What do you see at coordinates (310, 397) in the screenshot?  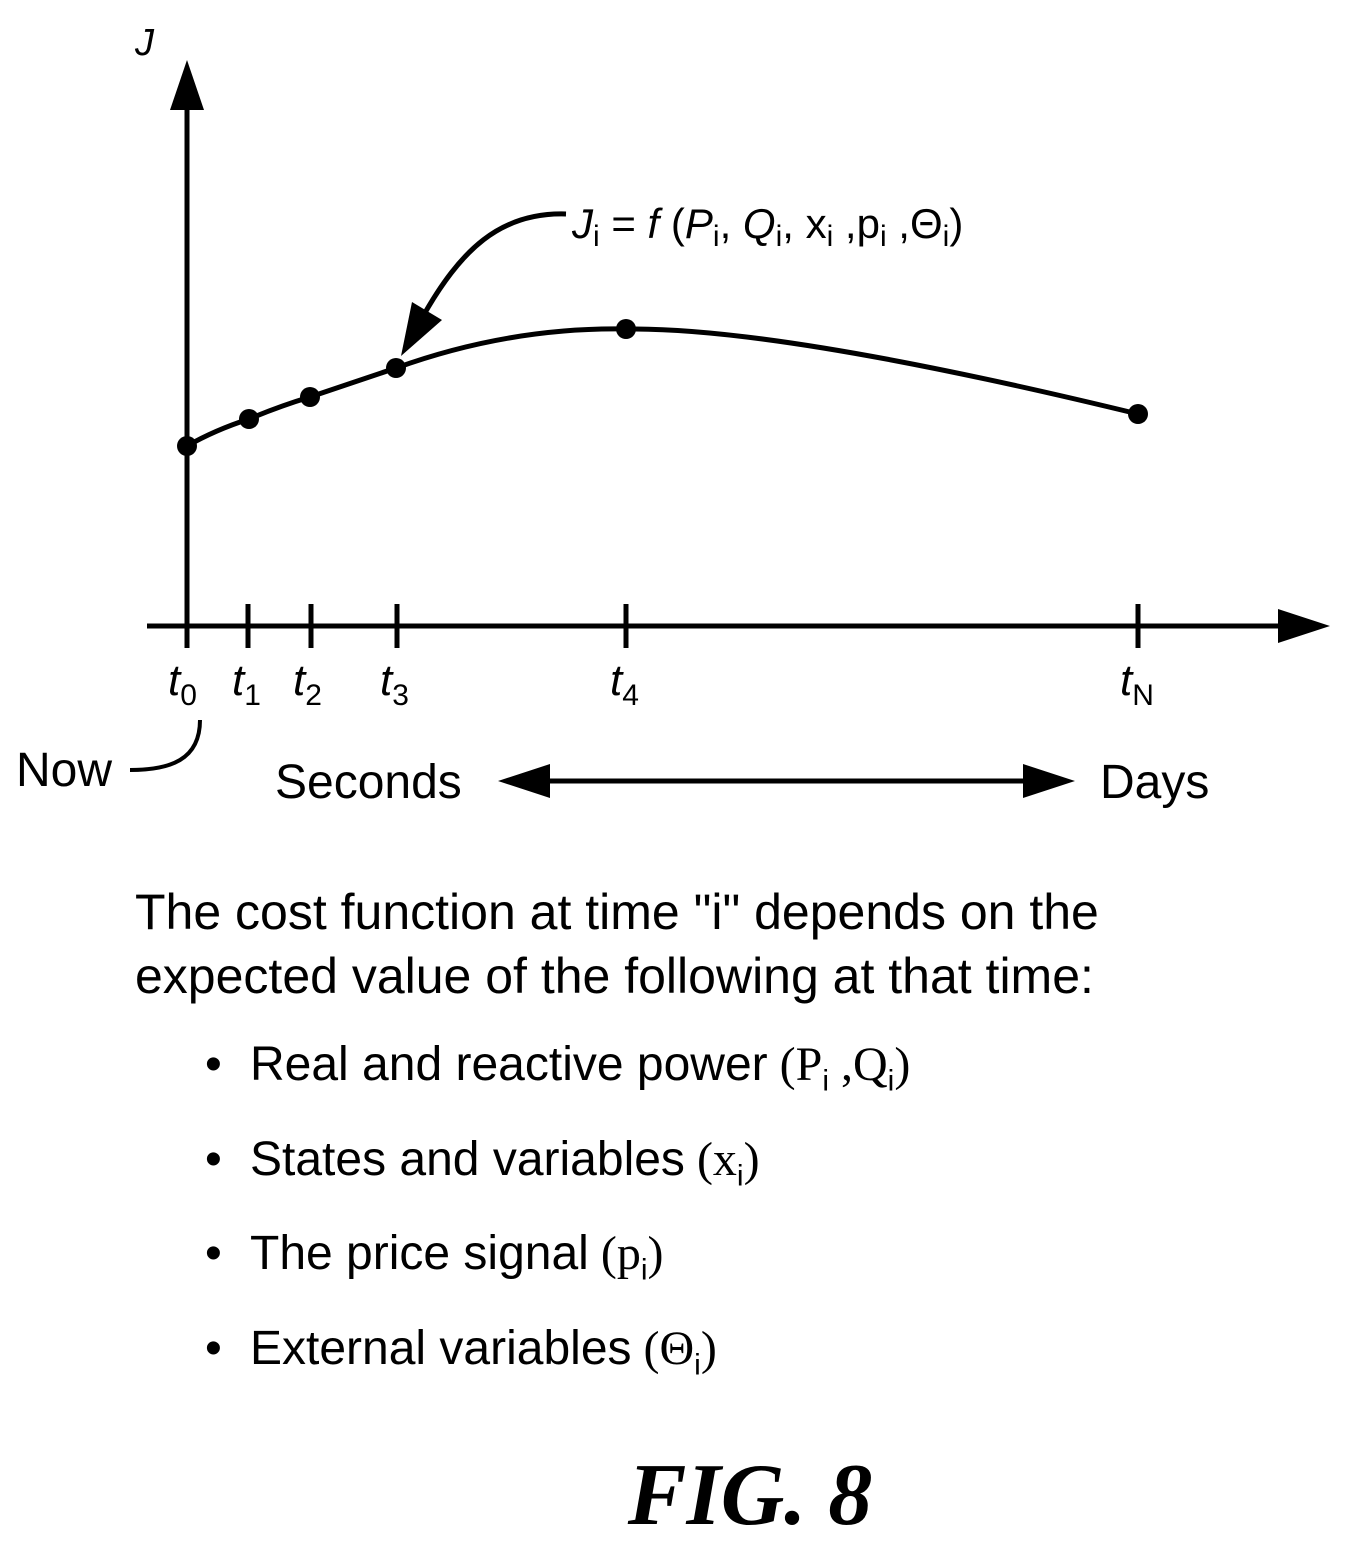 I see `curve-point-t2` at bounding box center [310, 397].